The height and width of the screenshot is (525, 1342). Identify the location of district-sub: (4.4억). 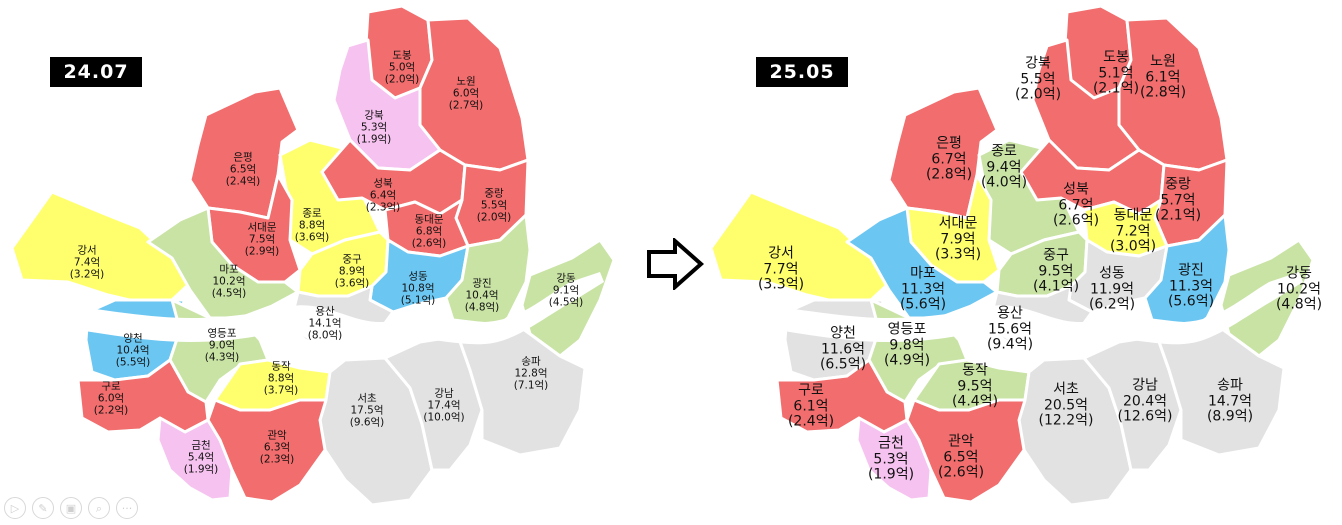
(975, 401).